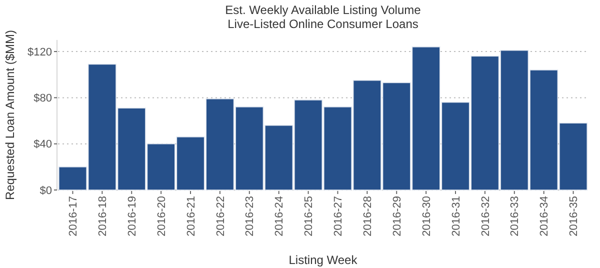 This screenshot has width=600, height=268. What do you see at coordinates (43, 144) in the screenshot?
I see `y-tick-label: $40` at bounding box center [43, 144].